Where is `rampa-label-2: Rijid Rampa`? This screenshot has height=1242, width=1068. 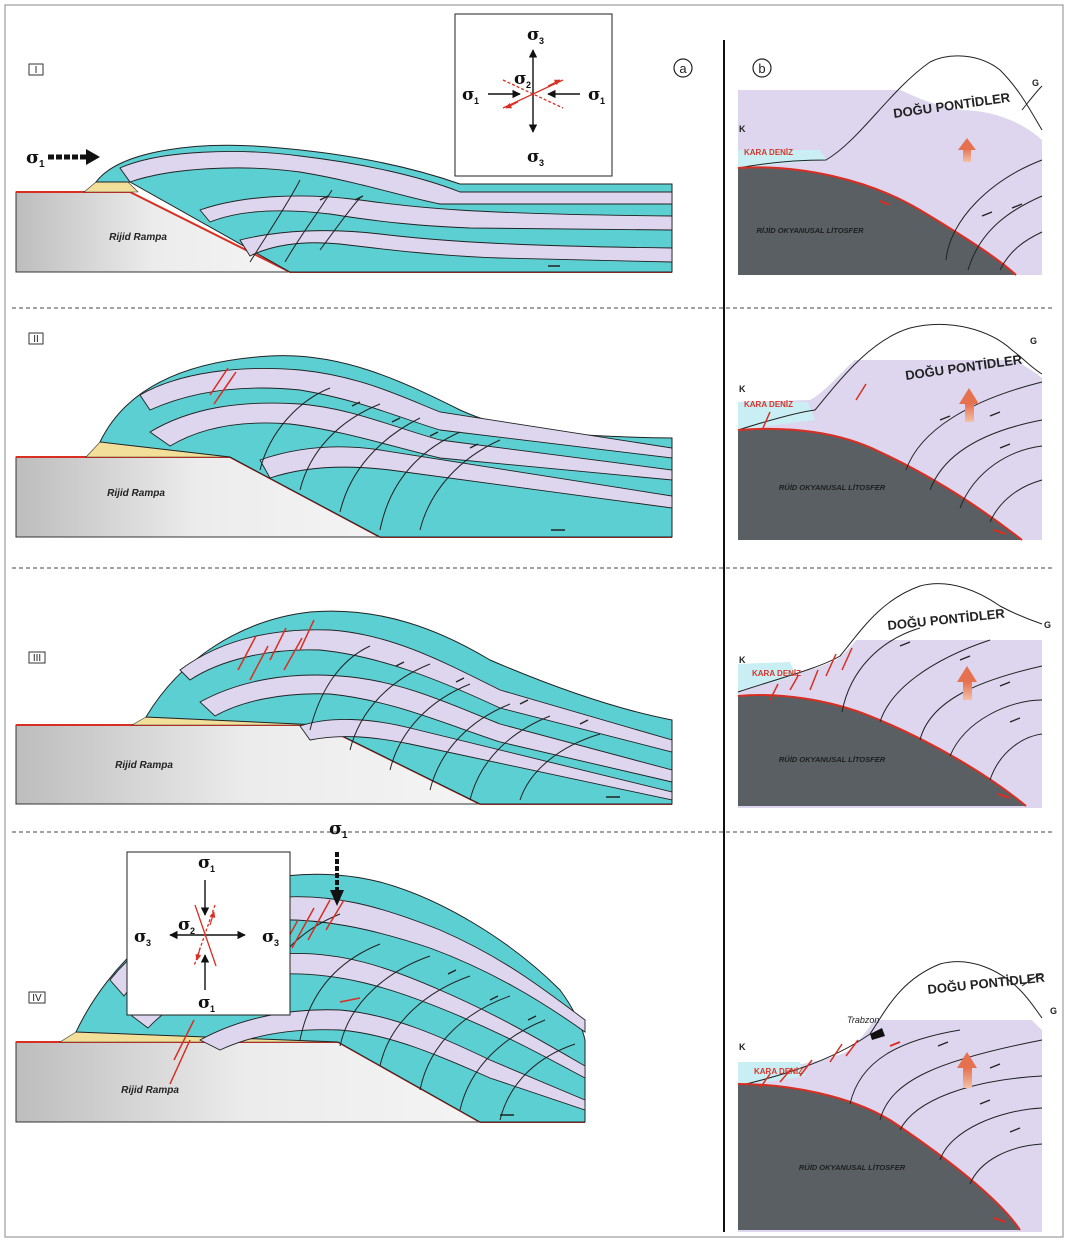
rampa-label-2: Rijid Rampa is located at coordinates (136, 493).